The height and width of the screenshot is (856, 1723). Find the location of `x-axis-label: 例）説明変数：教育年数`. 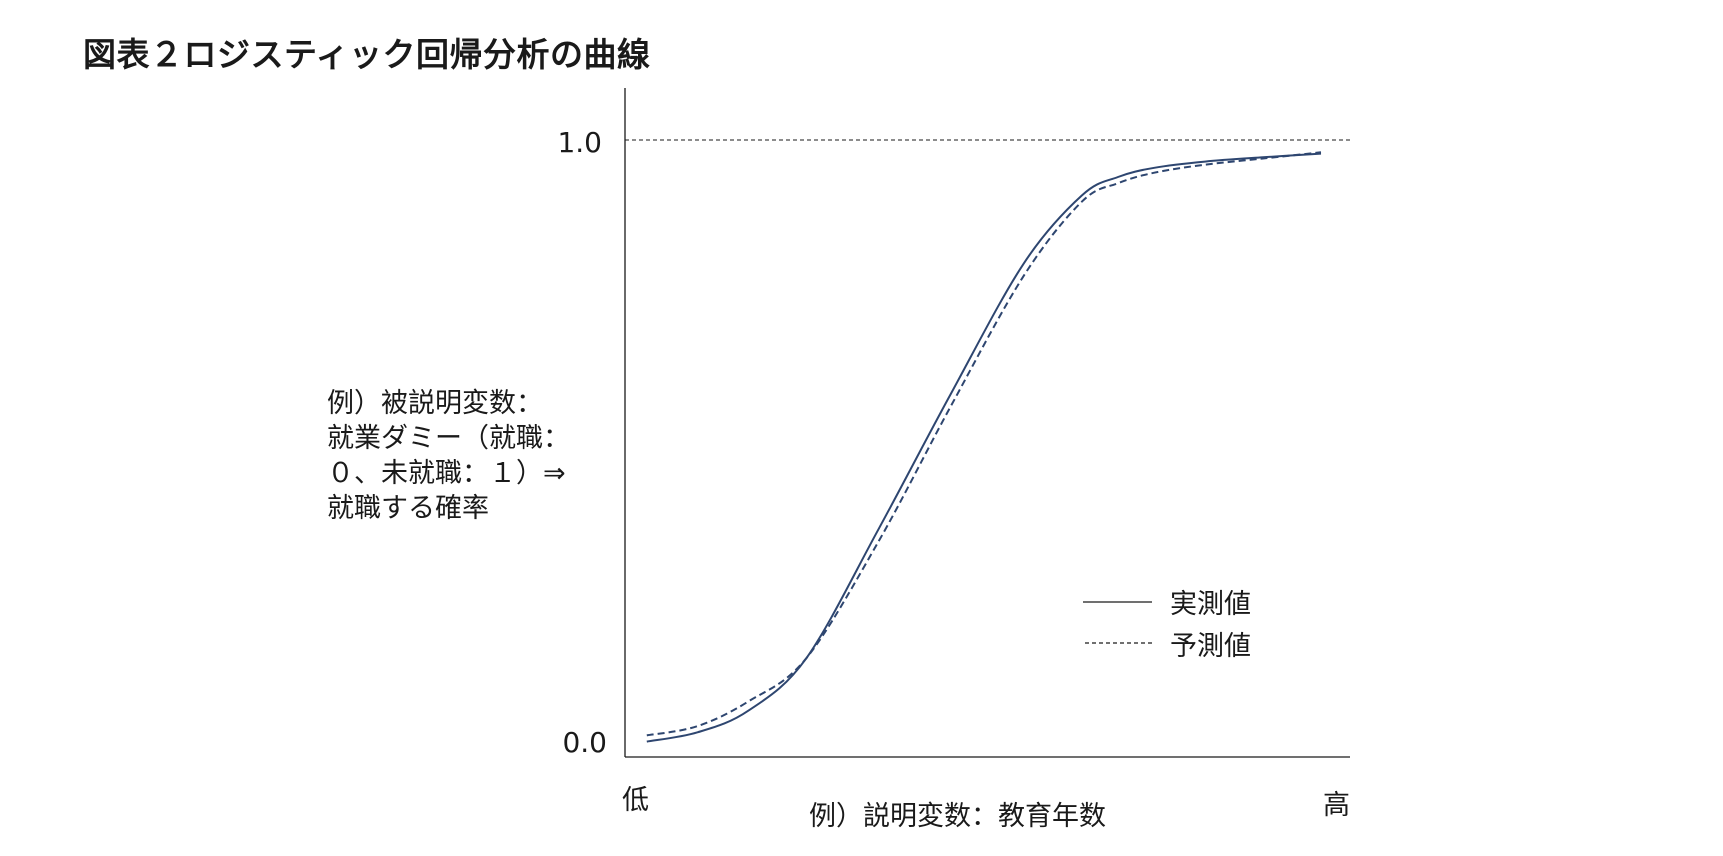

x-axis-label: 例）説明変数：教育年数 is located at coordinates (957, 816).